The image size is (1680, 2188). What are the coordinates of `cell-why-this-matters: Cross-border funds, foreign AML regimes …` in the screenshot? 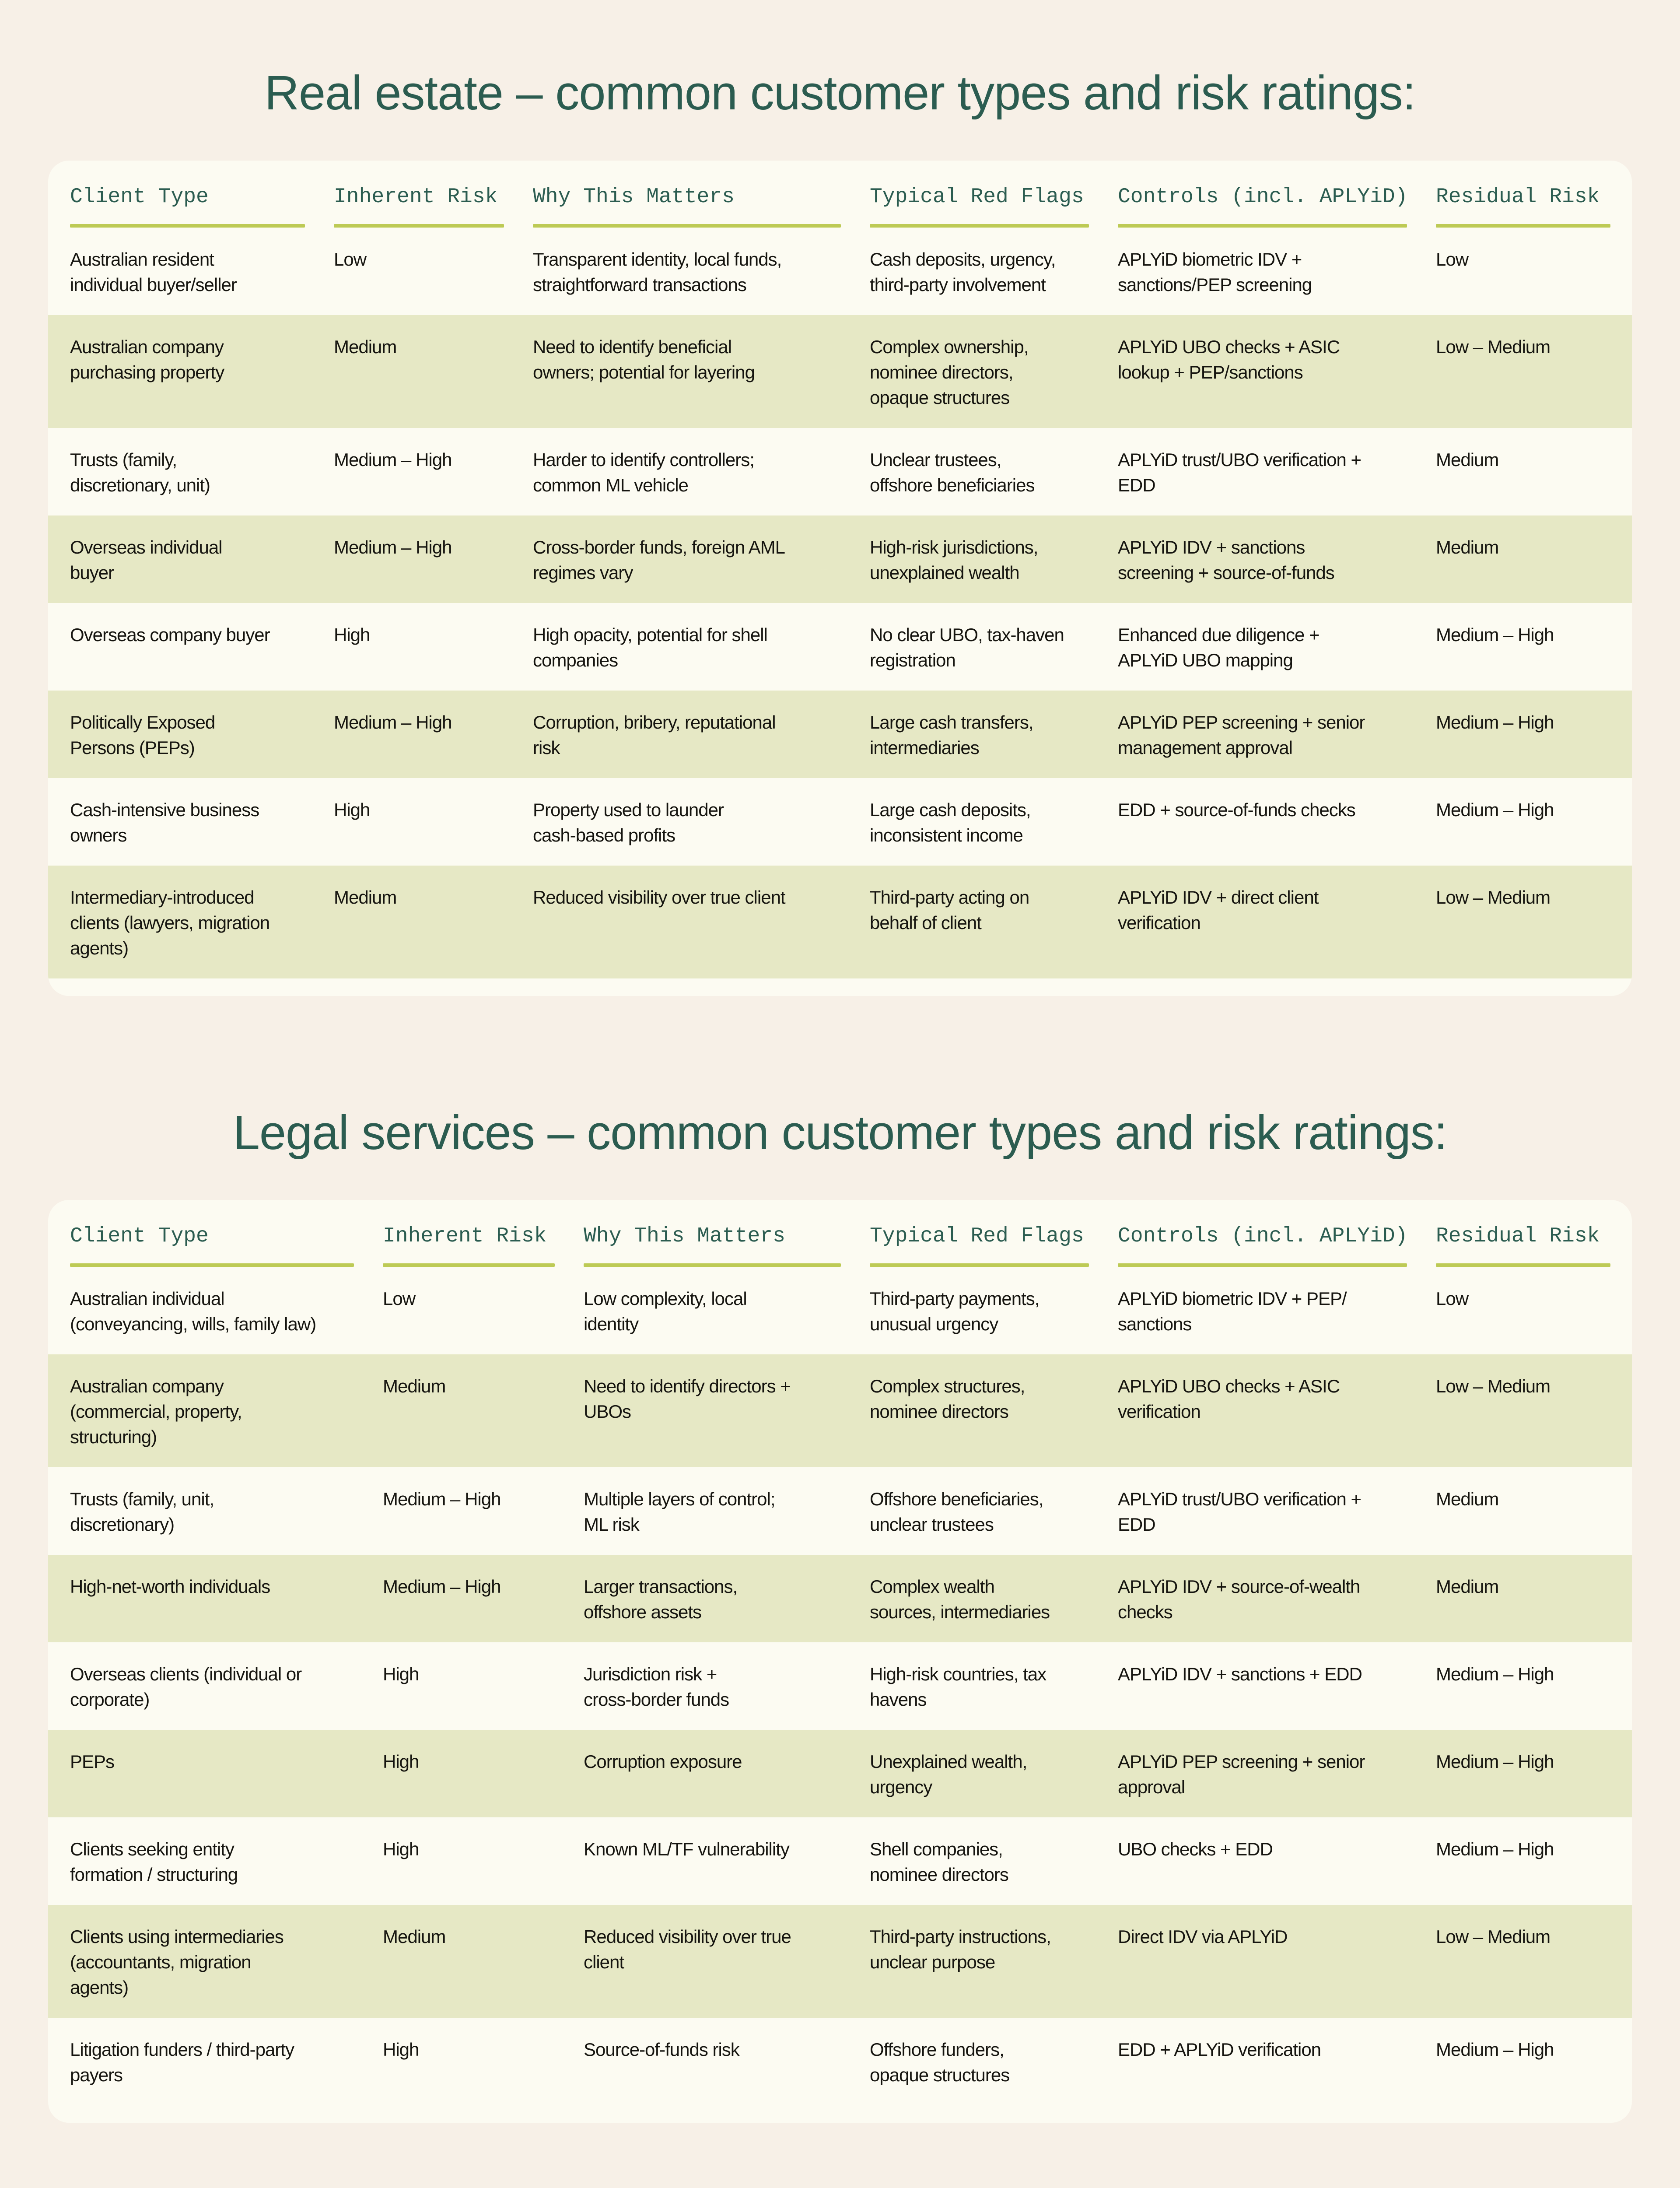 It's located at (659, 559).